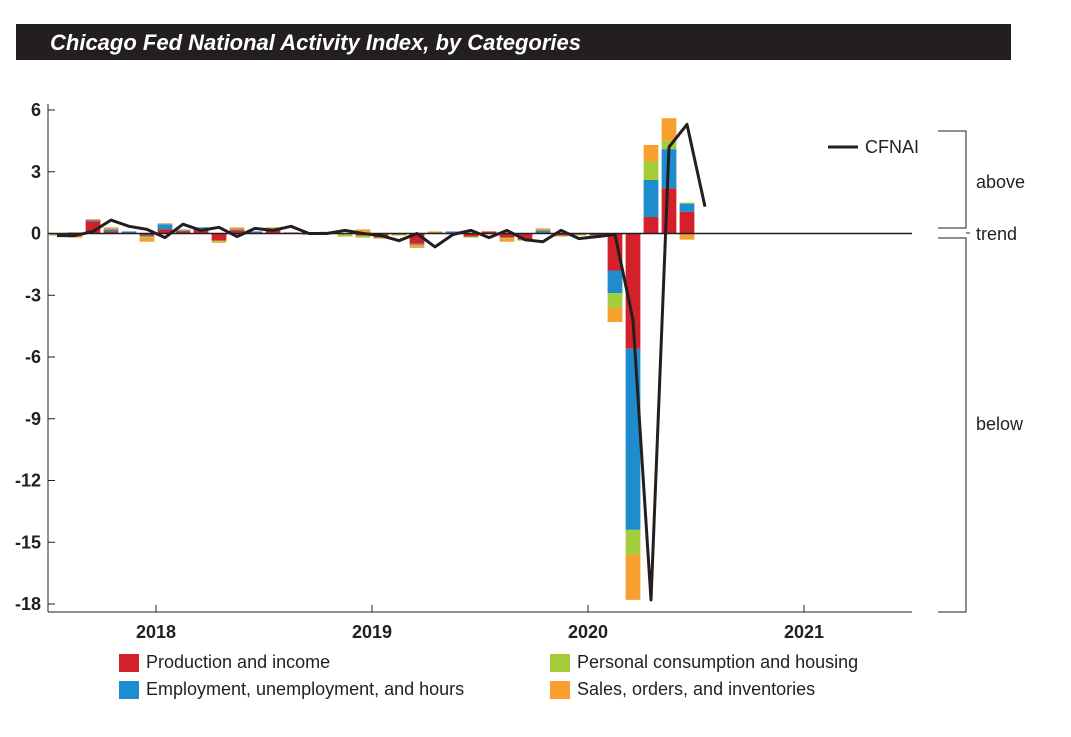  What do you see at coordinates (952, 179) in the screenshot?
I see `above-bracket` at bounding box center [952, 179].